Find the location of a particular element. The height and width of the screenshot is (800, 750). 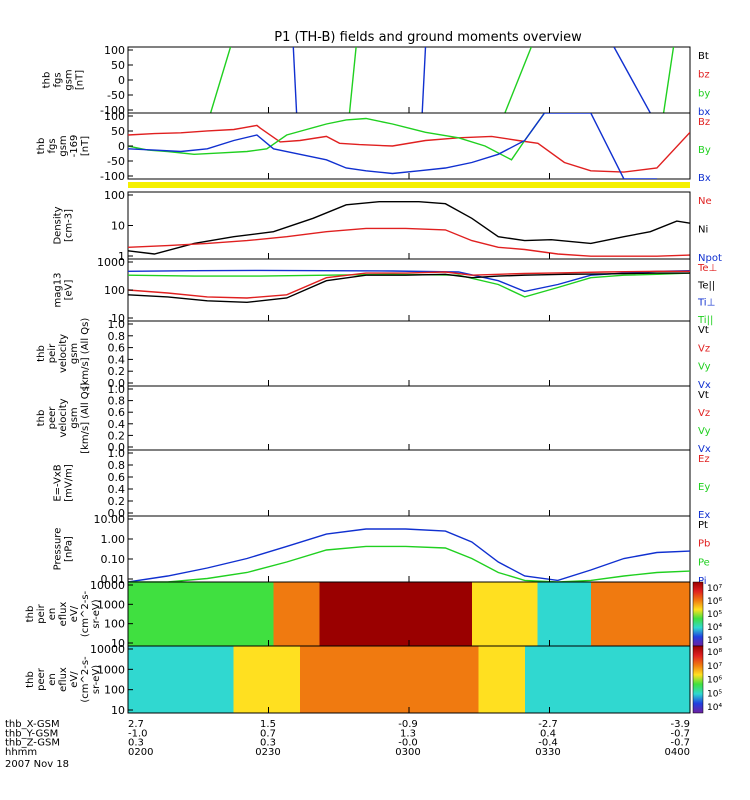

date-label: 2007 Nov 18 is located at coordinates (37, 764).